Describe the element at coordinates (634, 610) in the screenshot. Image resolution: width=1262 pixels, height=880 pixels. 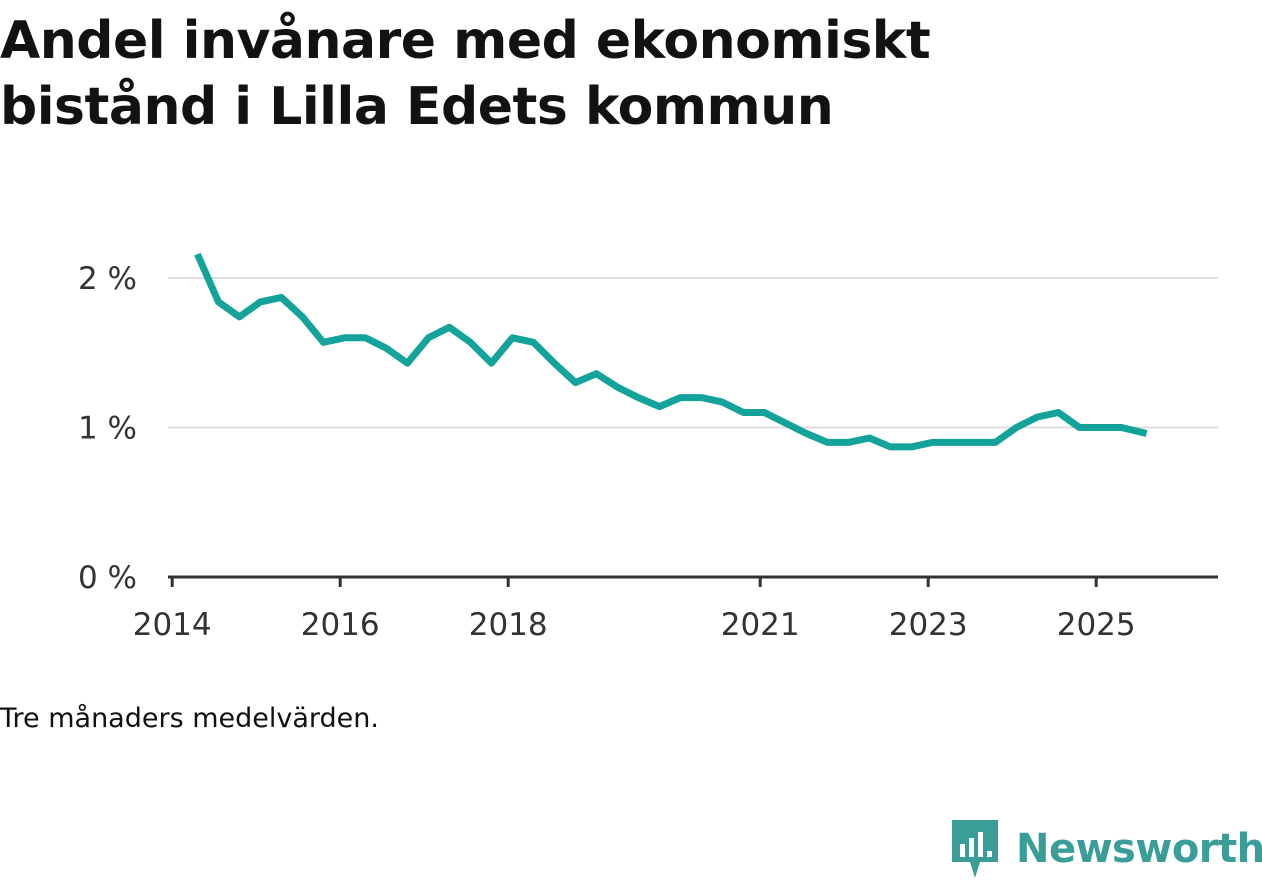
I see `x-axis: 2014 2016 2018 2021 2023 2025` at that location.